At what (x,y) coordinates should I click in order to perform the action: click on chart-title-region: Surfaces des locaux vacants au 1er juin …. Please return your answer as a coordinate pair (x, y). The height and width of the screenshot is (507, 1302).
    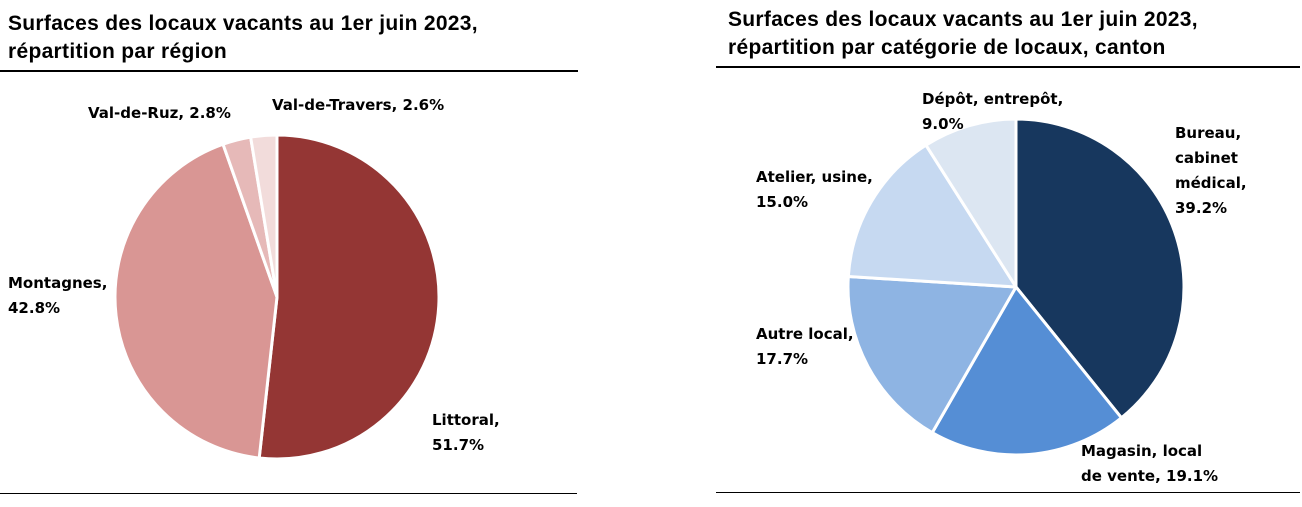
    Looking at the image, I should click on (243, 38).